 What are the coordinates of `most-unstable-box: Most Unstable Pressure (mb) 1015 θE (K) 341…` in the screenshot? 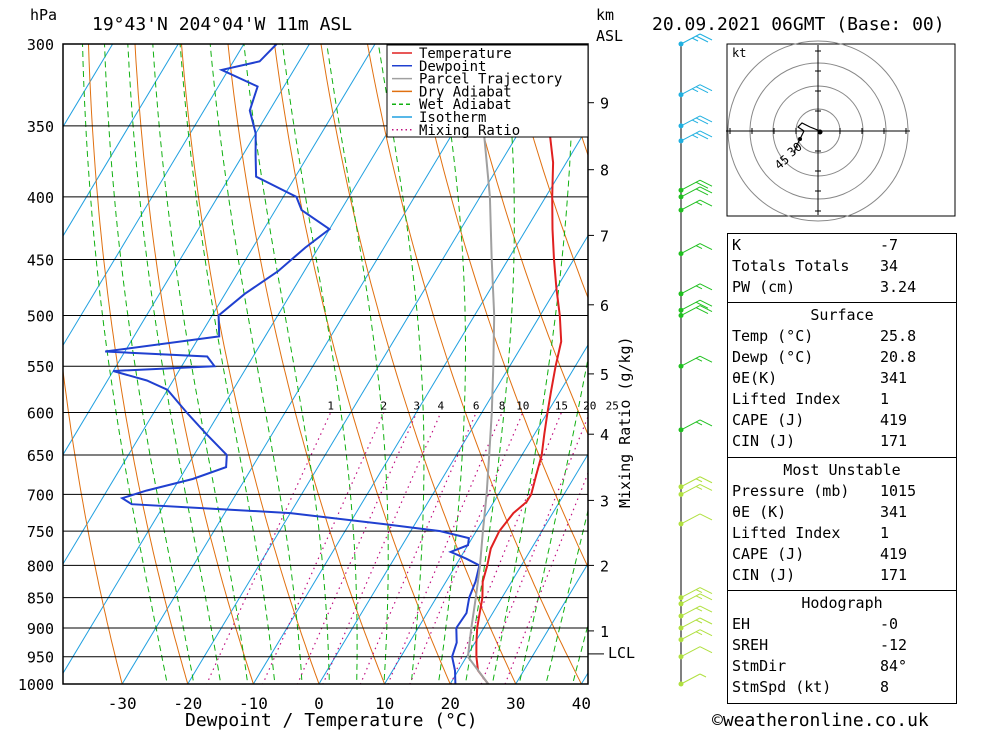 It's located at (842, 524).